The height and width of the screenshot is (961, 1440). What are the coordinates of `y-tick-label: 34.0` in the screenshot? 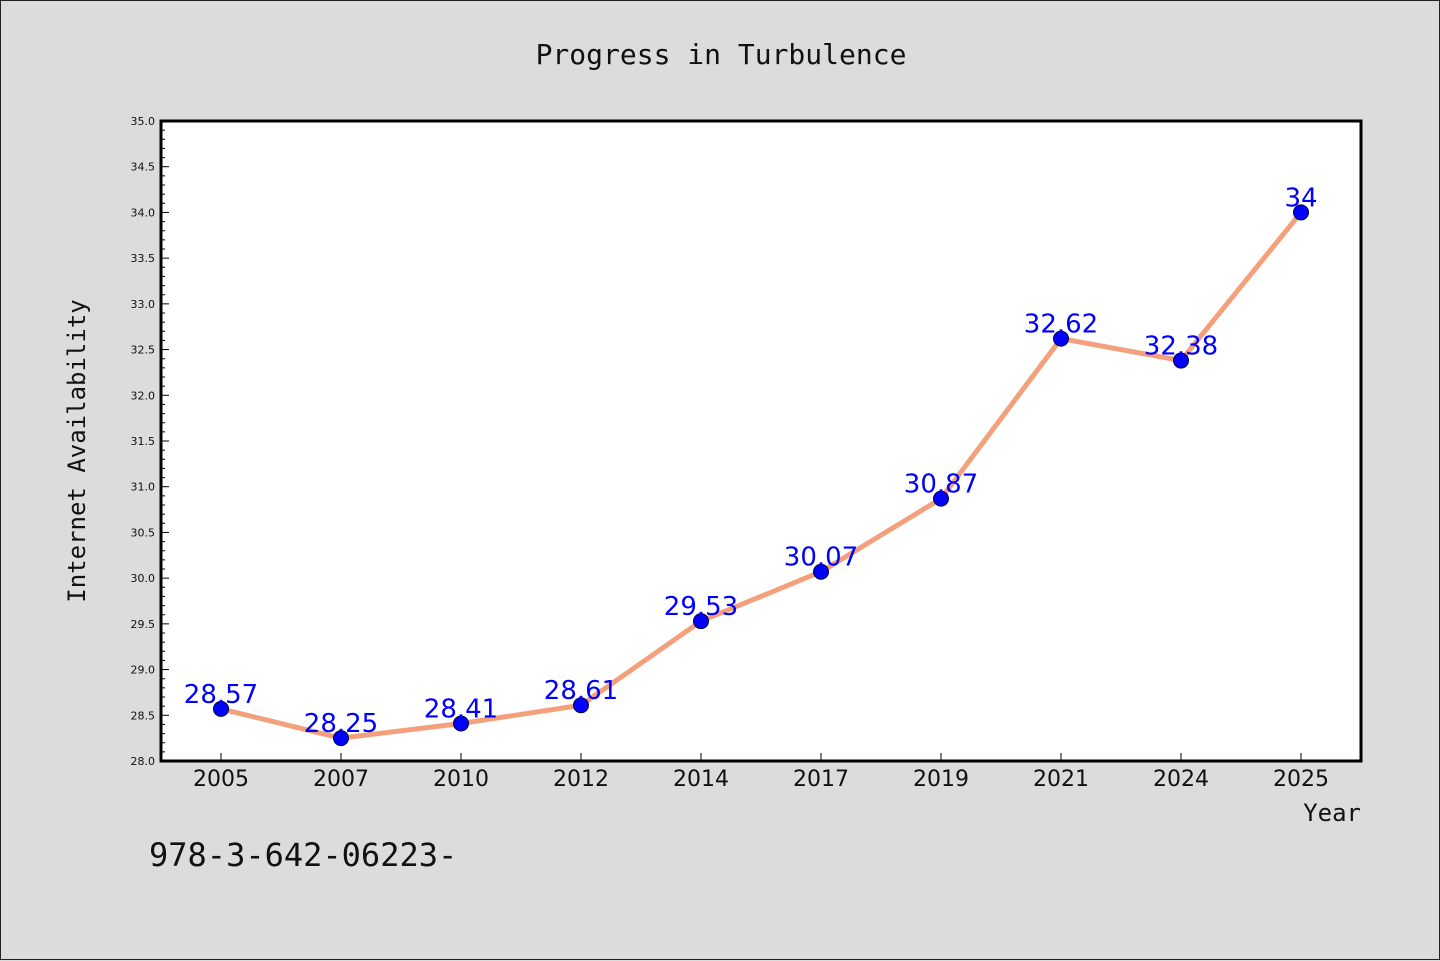 It's located at (143, 212).